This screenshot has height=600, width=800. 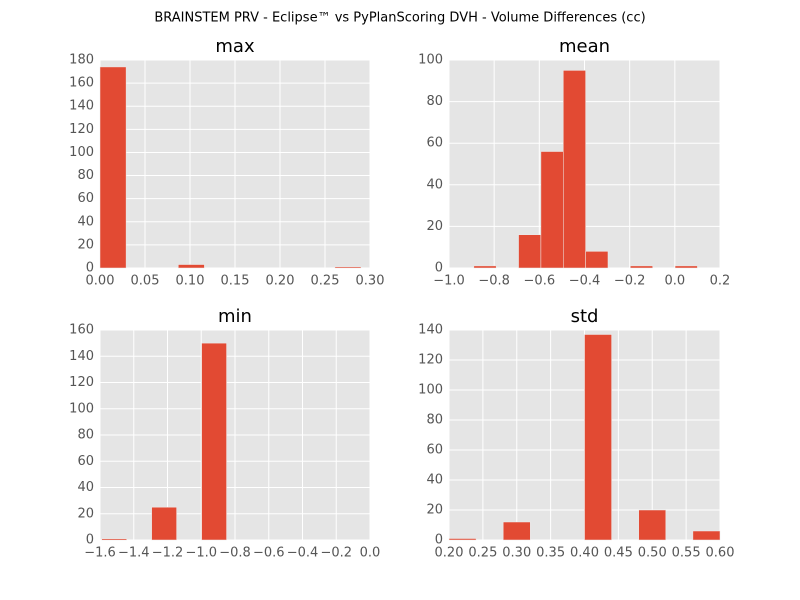 What do you see at coordinates (720, 281) in the screenshot?
I see `x-tick-label: 0.2` at bounding box center [720, 281].